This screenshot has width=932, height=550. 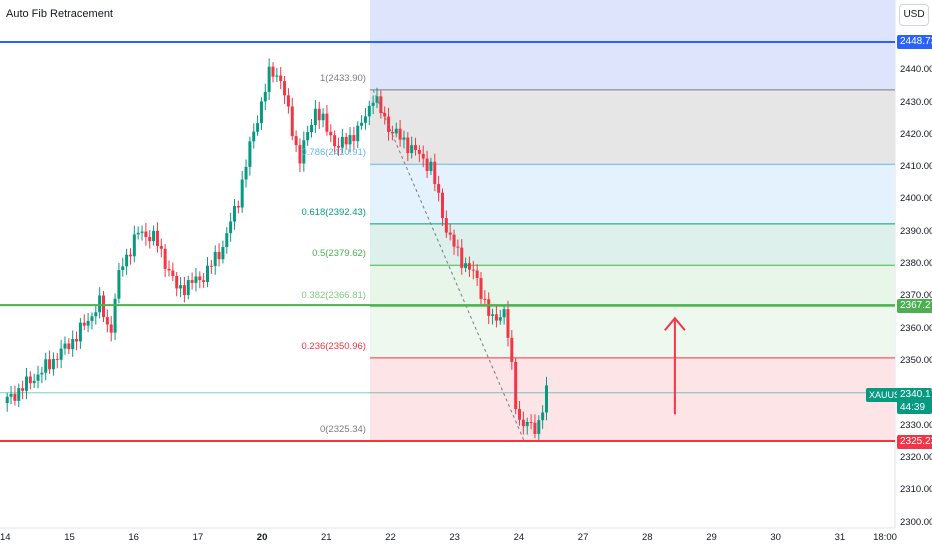 What do you see at coordinates (916, 264) in the screenshot?
I see `y-tick-label: 2380.00` at bounding box center [916, 264].